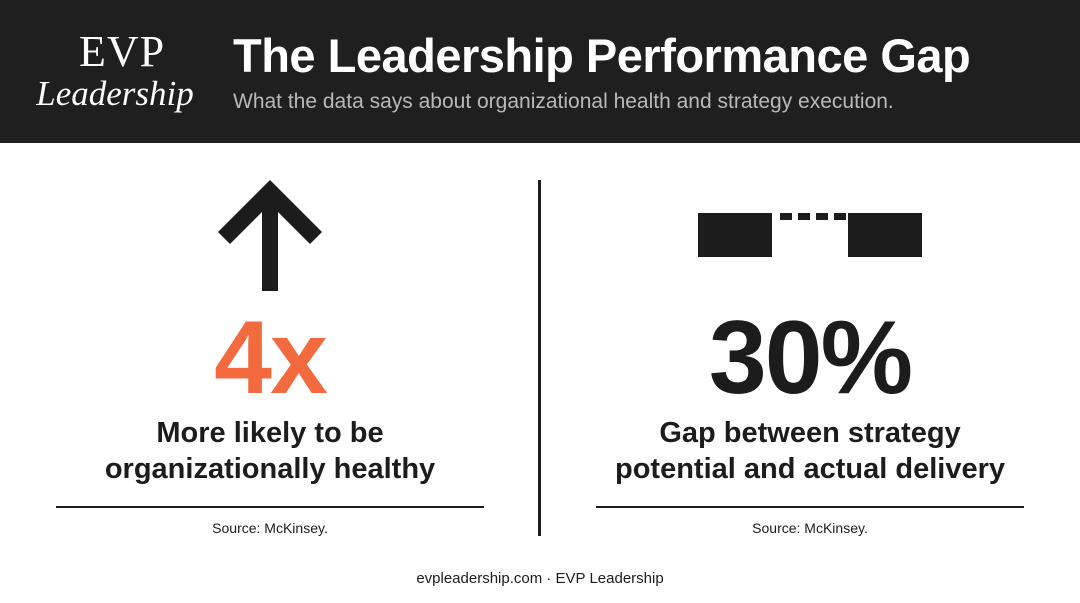  Describe the element at coordinates (271, 358) in the screenshot. I see `stat-value-health: 4x` at that location.